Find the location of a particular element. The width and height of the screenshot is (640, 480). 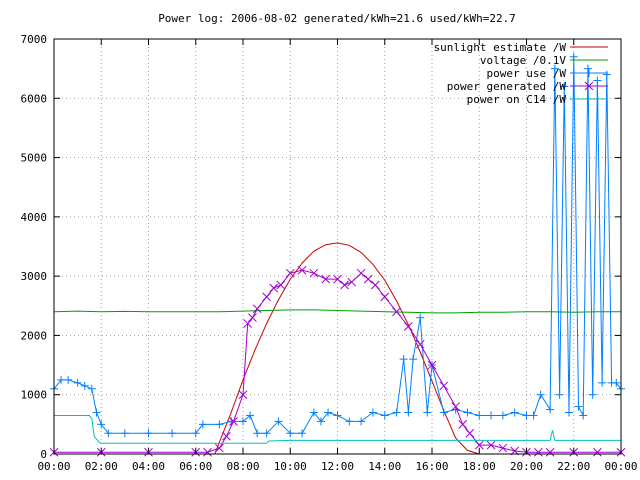

series-line-voltage-0-1v is located at coordinates (337, 311).